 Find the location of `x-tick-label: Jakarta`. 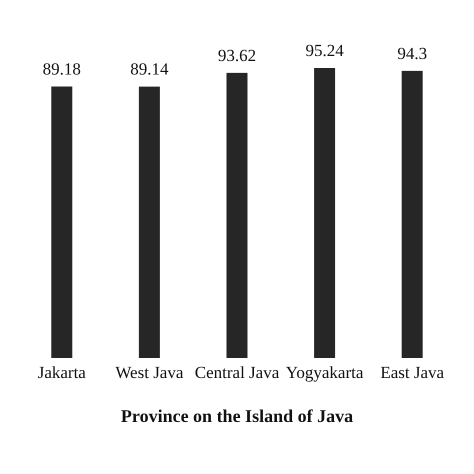

x-tick-label: Jakarta is located at coordinates (62, 372).